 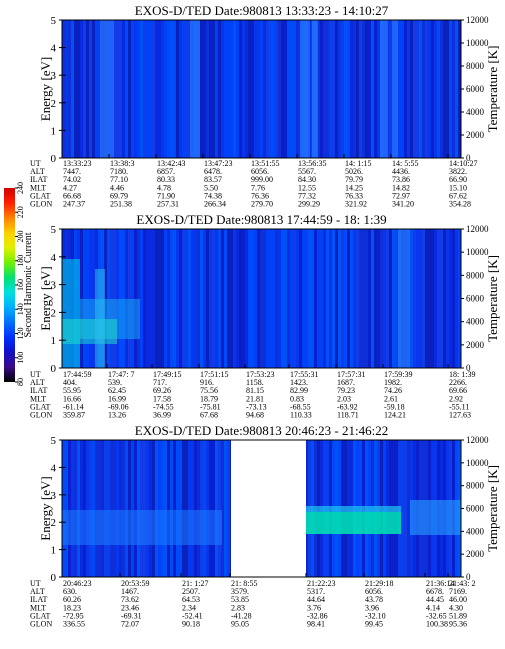 What do you see at coordinates (37, 171) in the screenshot?
I see `row-label: ALT` at bounding box center [37, 171].